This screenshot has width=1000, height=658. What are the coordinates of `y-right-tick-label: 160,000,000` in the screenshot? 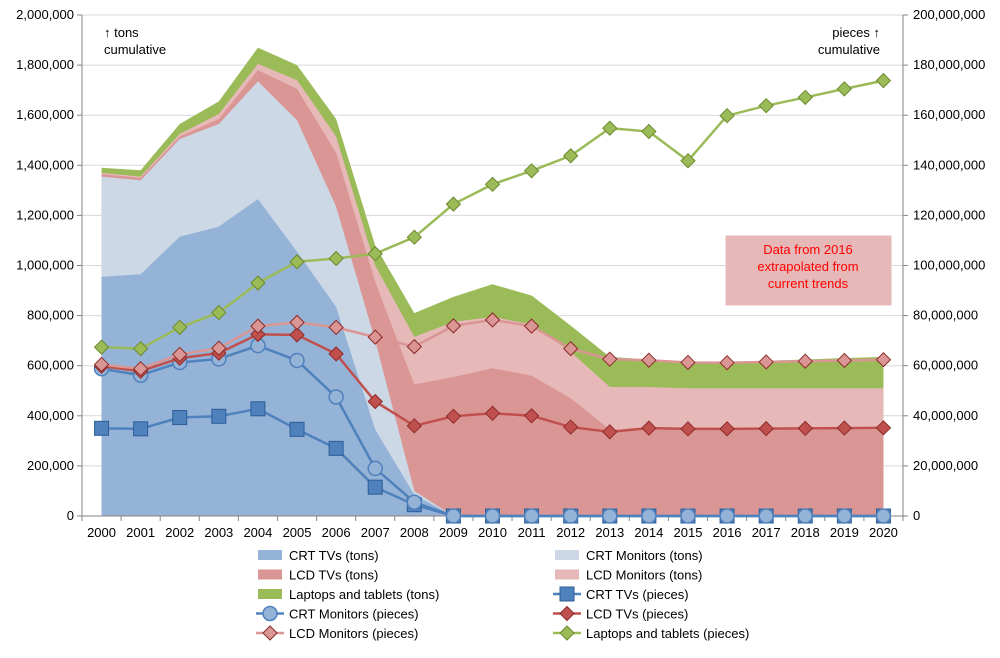 It's located at (949, 114).